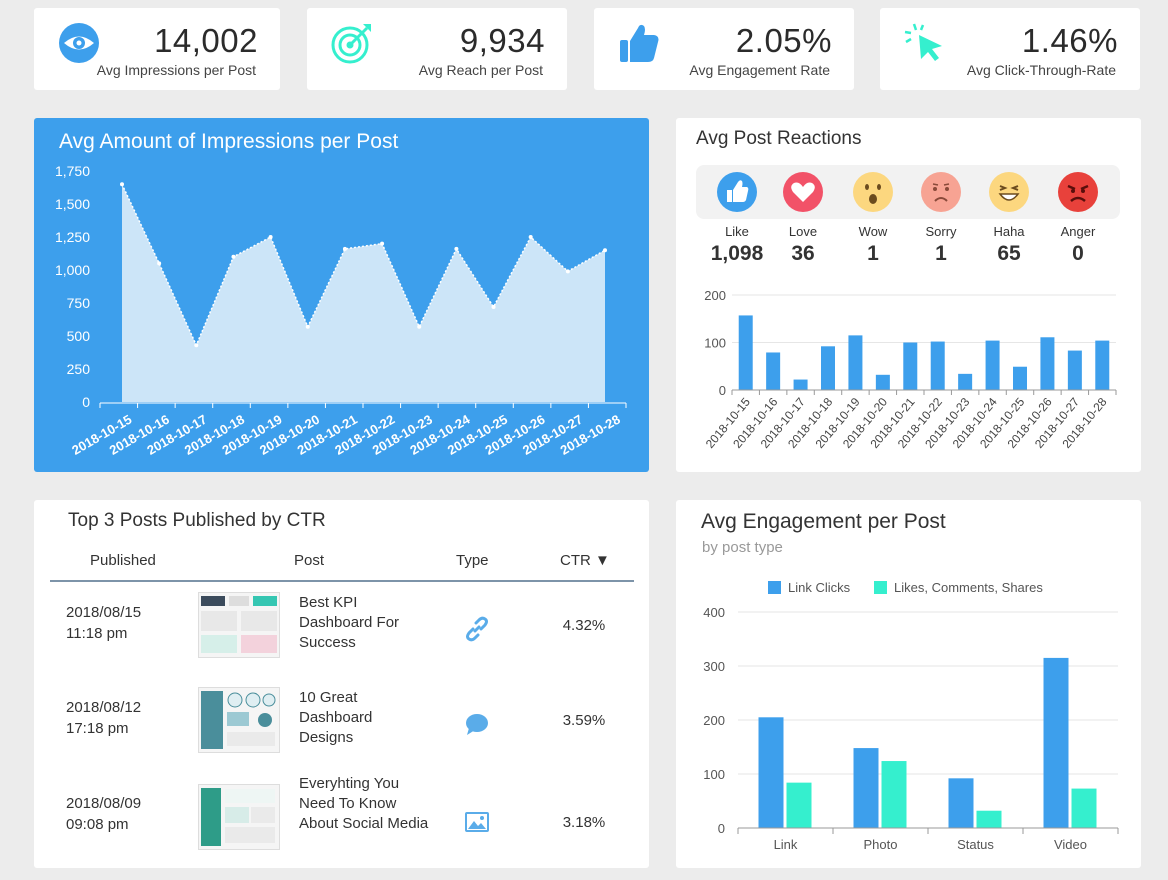 The width and height of the screenshot is (1168, 880). What do you see at coordinates (714, 720) in the screenshot?
I see `y-tick-label: 200` at bounding box center [714, 720].